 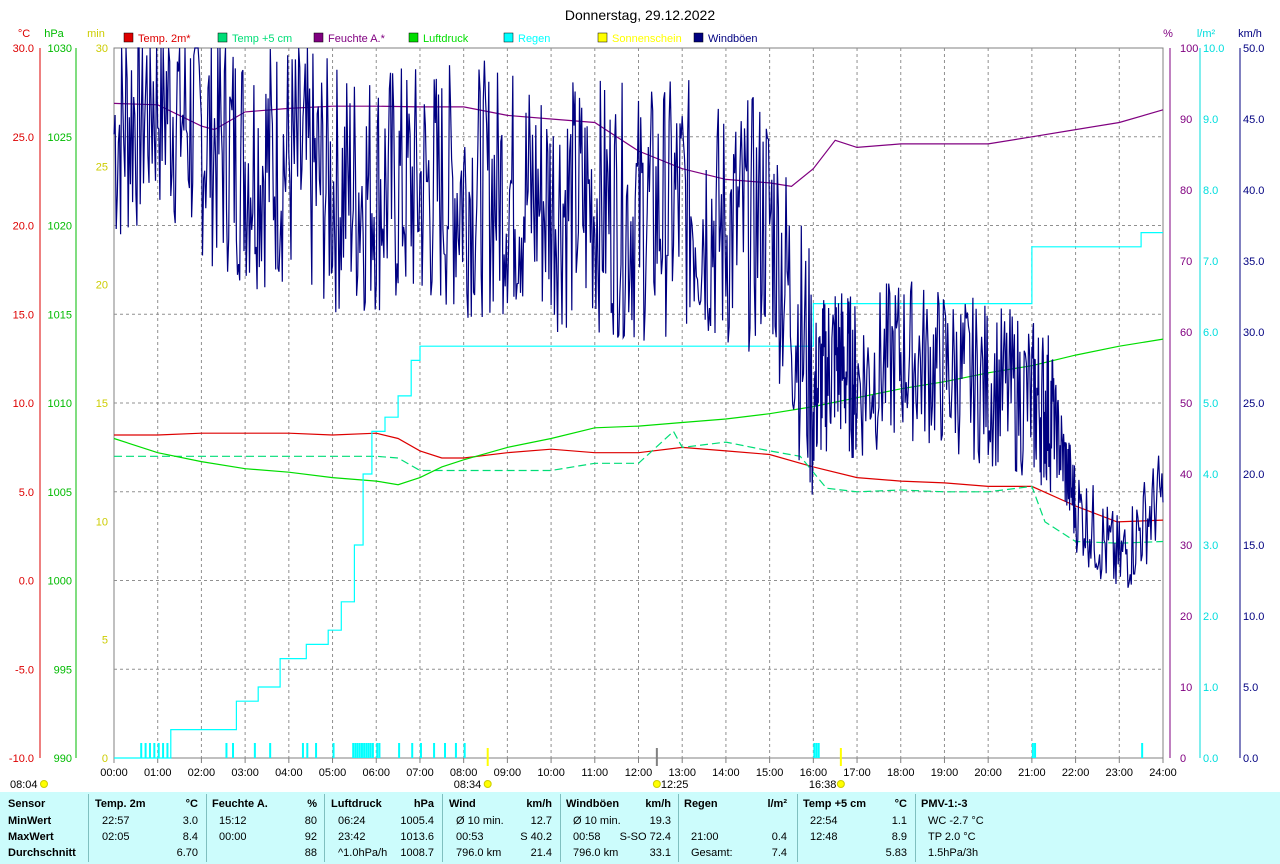 What do you see at coordinates (44, 784) in the screenshot?
I see `sunrise-icon` at bounding box center [44, 784].